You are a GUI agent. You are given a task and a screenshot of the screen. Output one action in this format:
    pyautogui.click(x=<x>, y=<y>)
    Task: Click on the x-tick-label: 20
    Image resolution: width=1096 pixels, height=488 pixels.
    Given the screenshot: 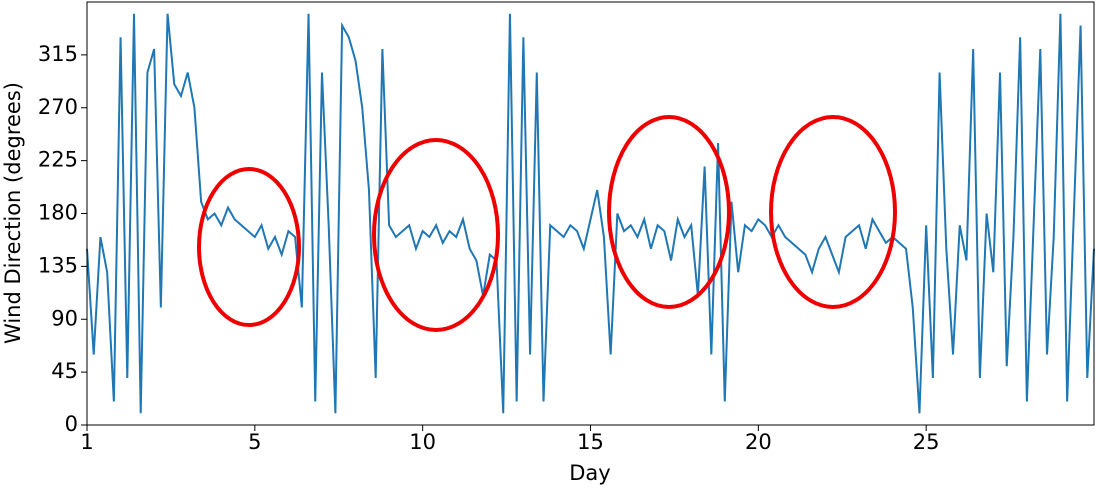 What is the action you would take?
    pyautogui.click(x=758, y=442)
    